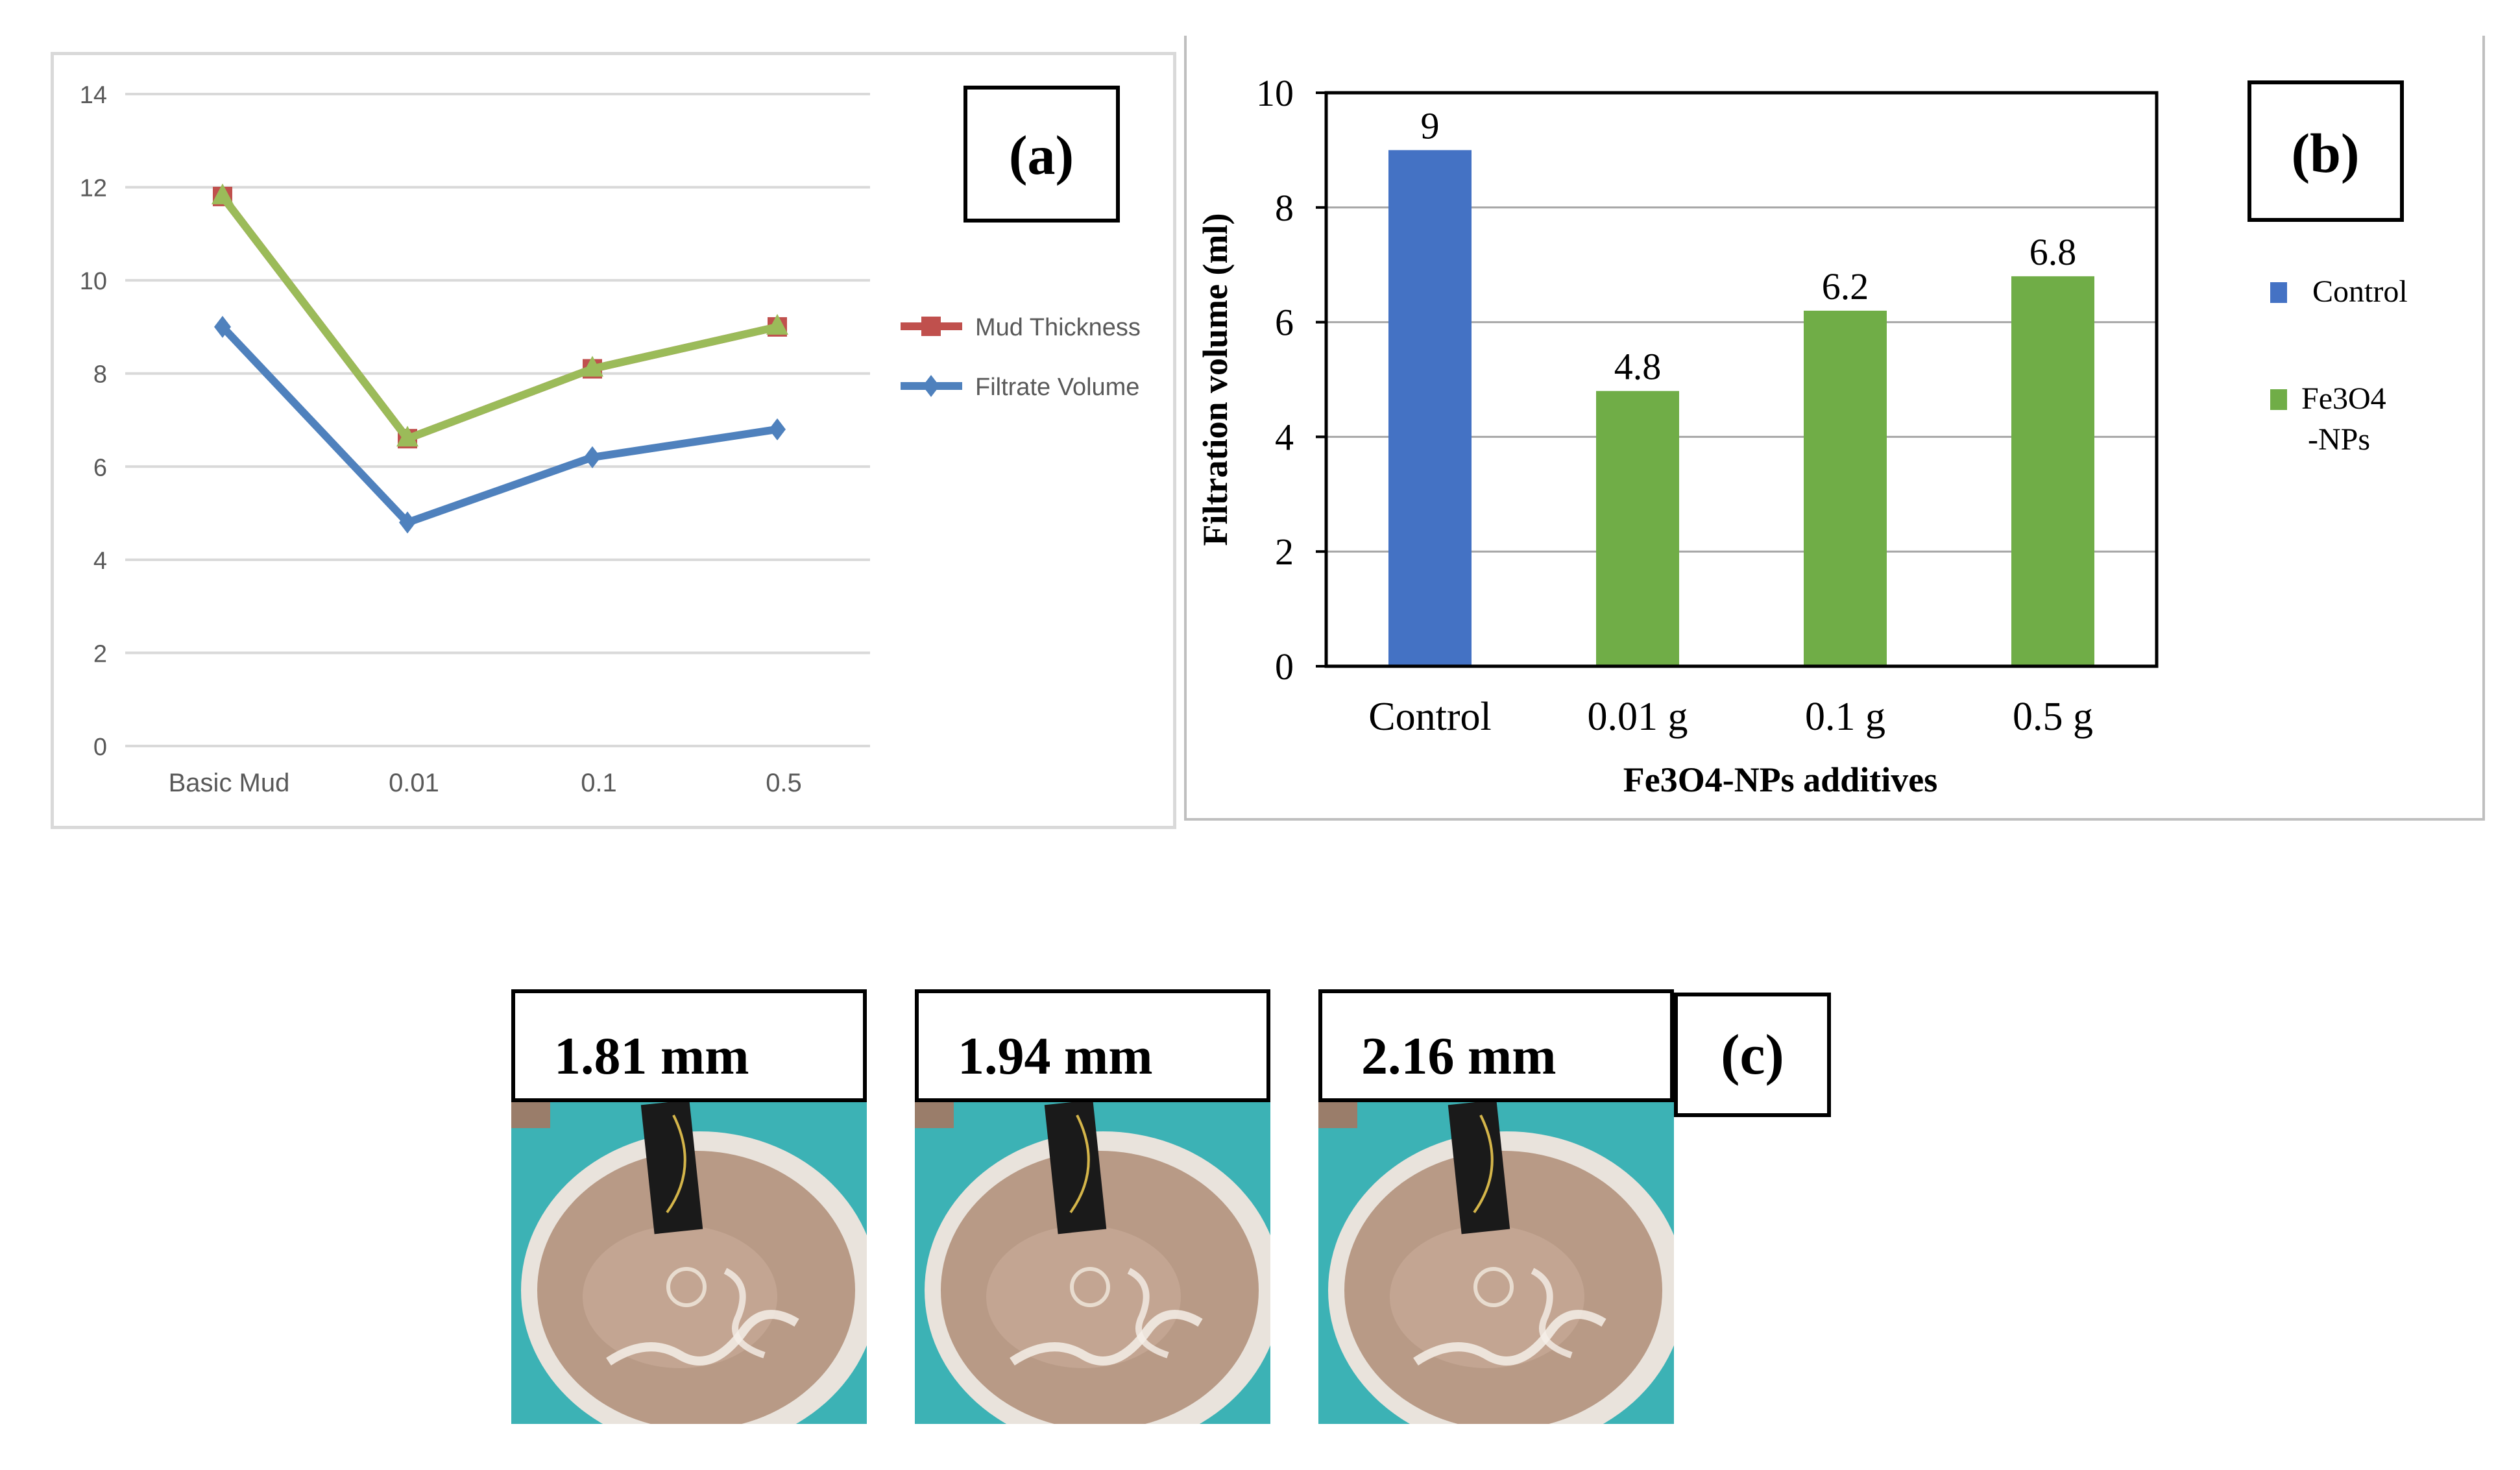 The image size is (2520, 1470). I want to click on x-tick-label: Control, so click(1429, 717).